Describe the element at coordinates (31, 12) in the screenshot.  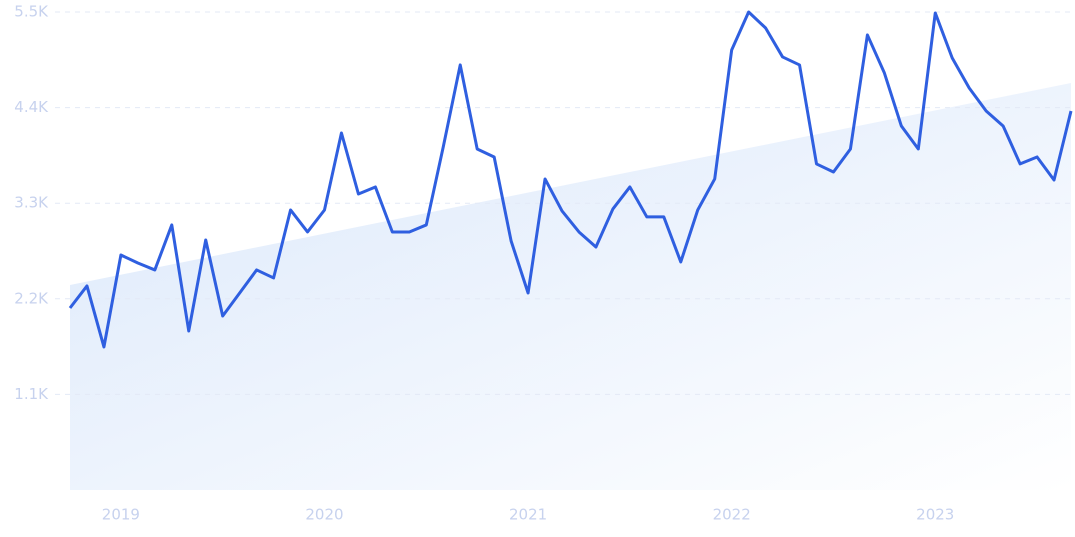
I see `y-tick-label: 5.5K` at that location.